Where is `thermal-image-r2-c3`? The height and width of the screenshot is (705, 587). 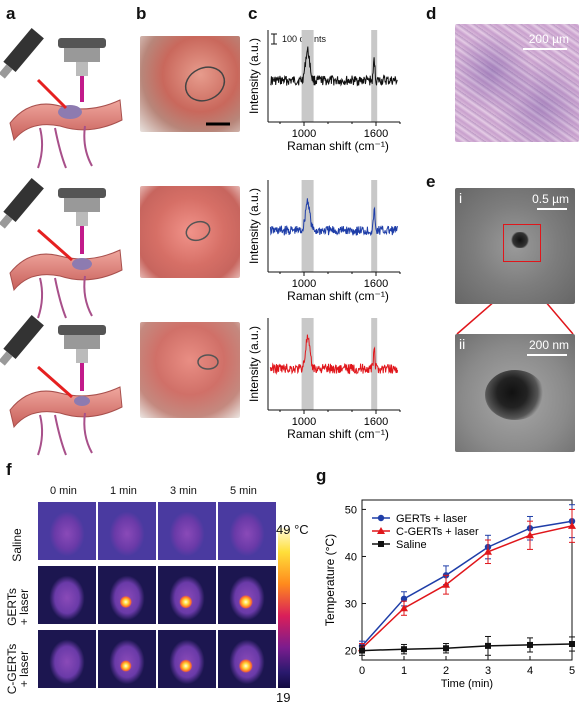 thermal-image-r2-c3 is located at coordinates (187, 595).